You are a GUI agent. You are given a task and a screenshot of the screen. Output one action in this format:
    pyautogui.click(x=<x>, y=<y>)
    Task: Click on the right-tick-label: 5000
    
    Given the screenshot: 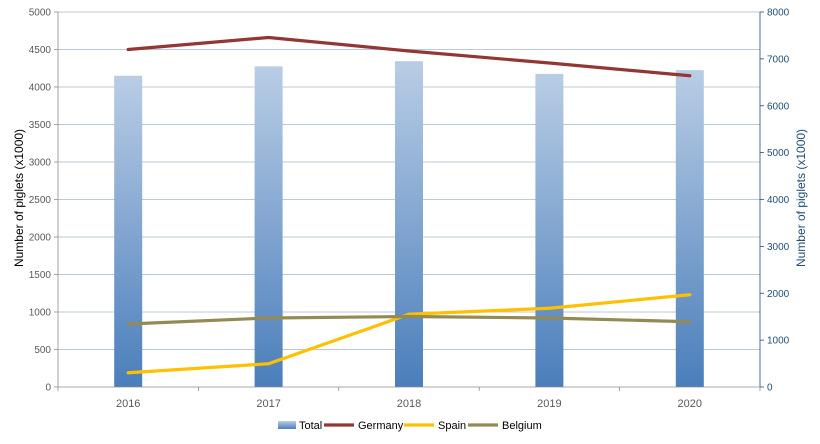 What is the action you would take?
    pyautogui.click(x=778, y=153)
    